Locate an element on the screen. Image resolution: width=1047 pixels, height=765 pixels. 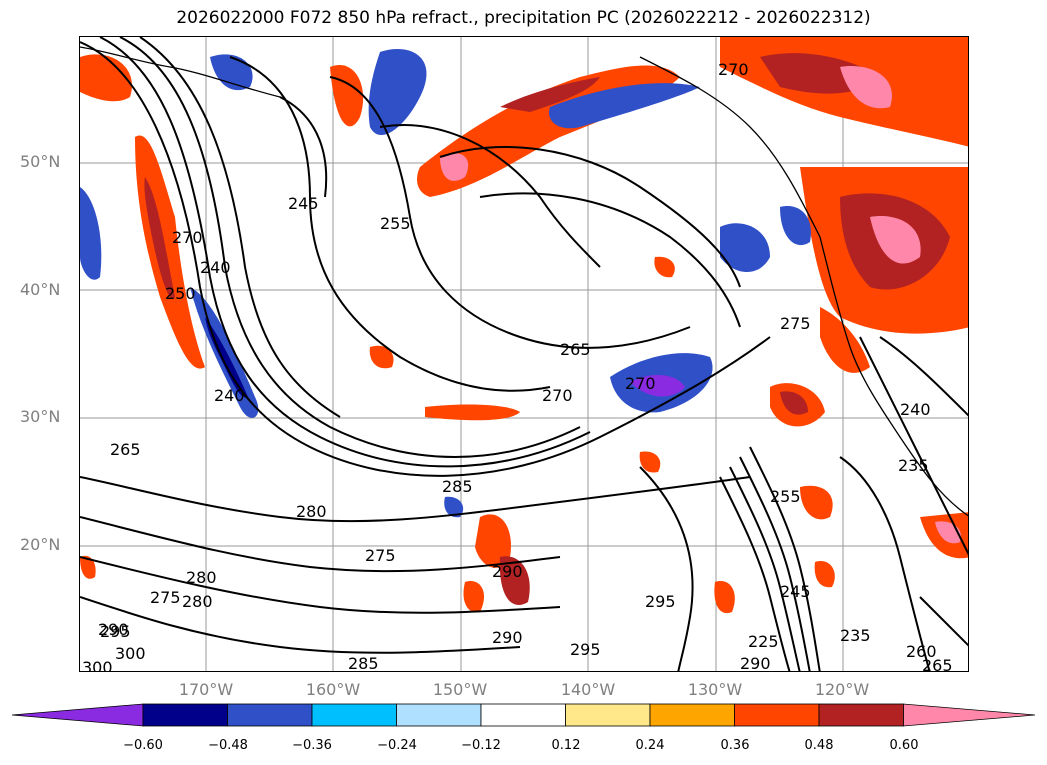
lon-label-120w: 120°W is located at coordinates (842, 689).